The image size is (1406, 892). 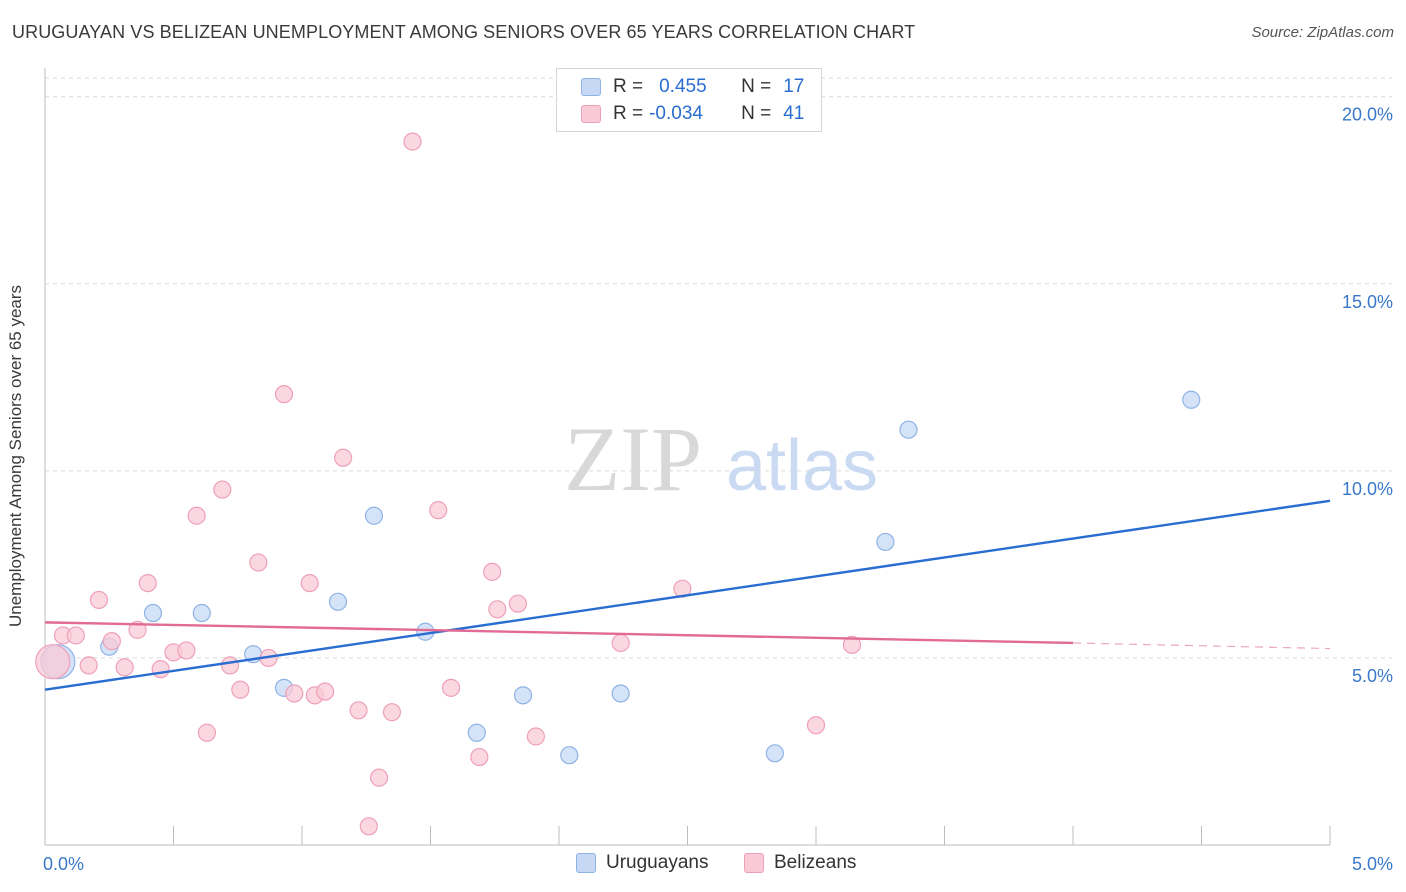 What do you see at coordinates (63, 864) in the screenshot?
I see `x-tick-label: 0.0%` at bounding box center [63, 864].